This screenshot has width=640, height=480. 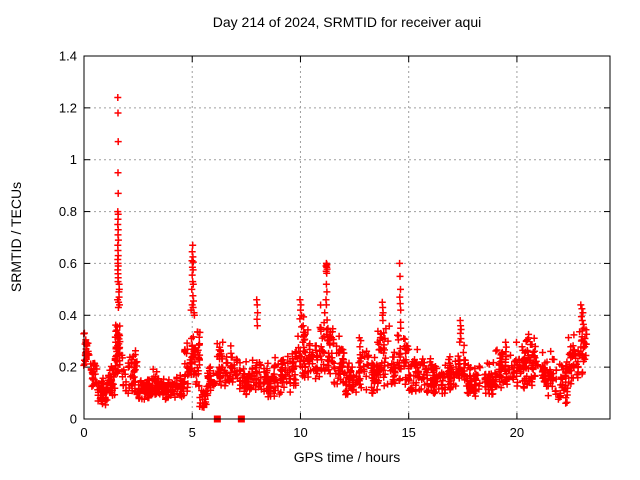 I want to click on y-tick-label: 0.4, so click(x=68, y=315).